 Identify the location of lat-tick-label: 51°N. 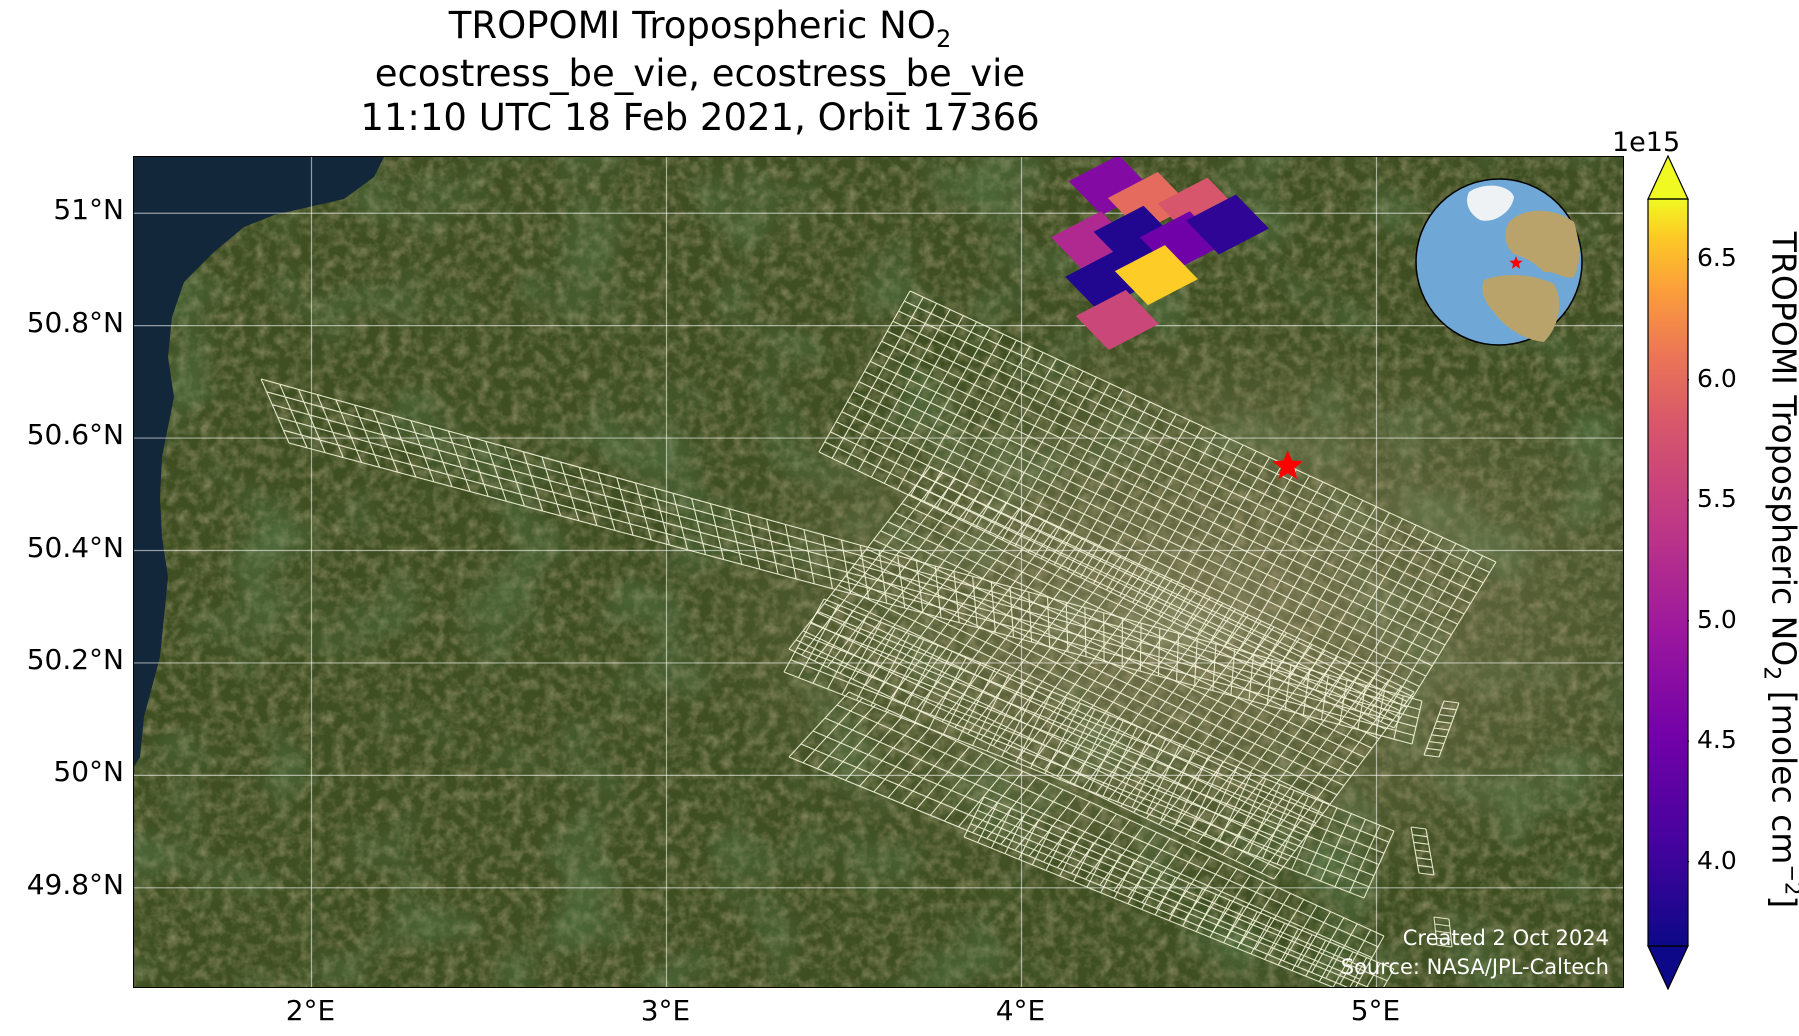
(88, 210).